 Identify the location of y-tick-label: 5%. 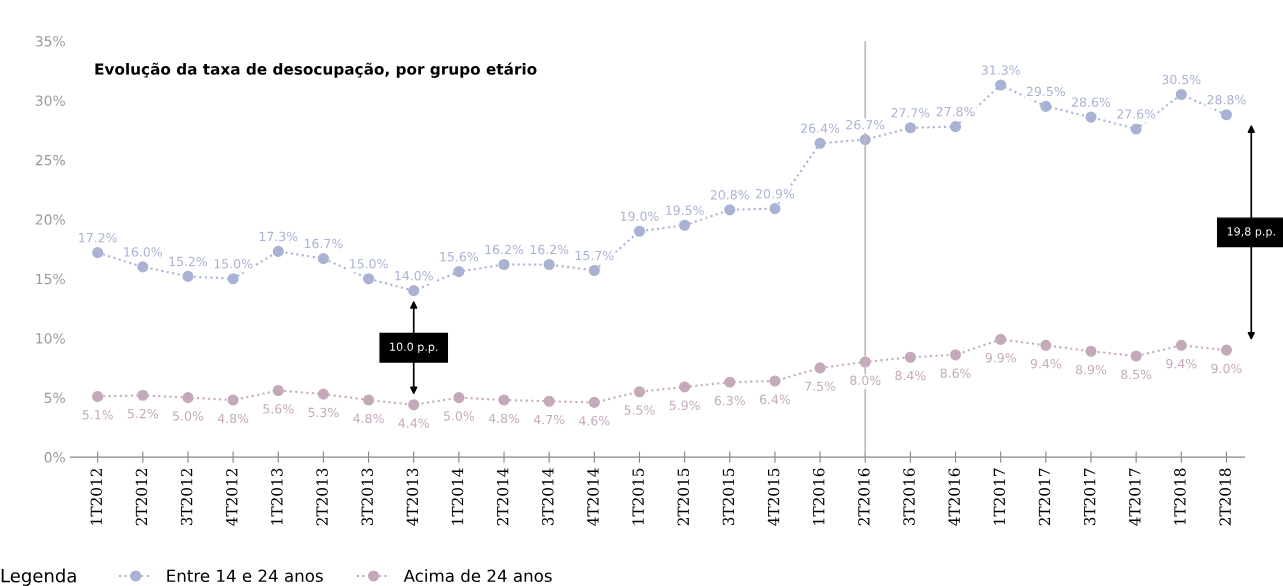
(54, 398).